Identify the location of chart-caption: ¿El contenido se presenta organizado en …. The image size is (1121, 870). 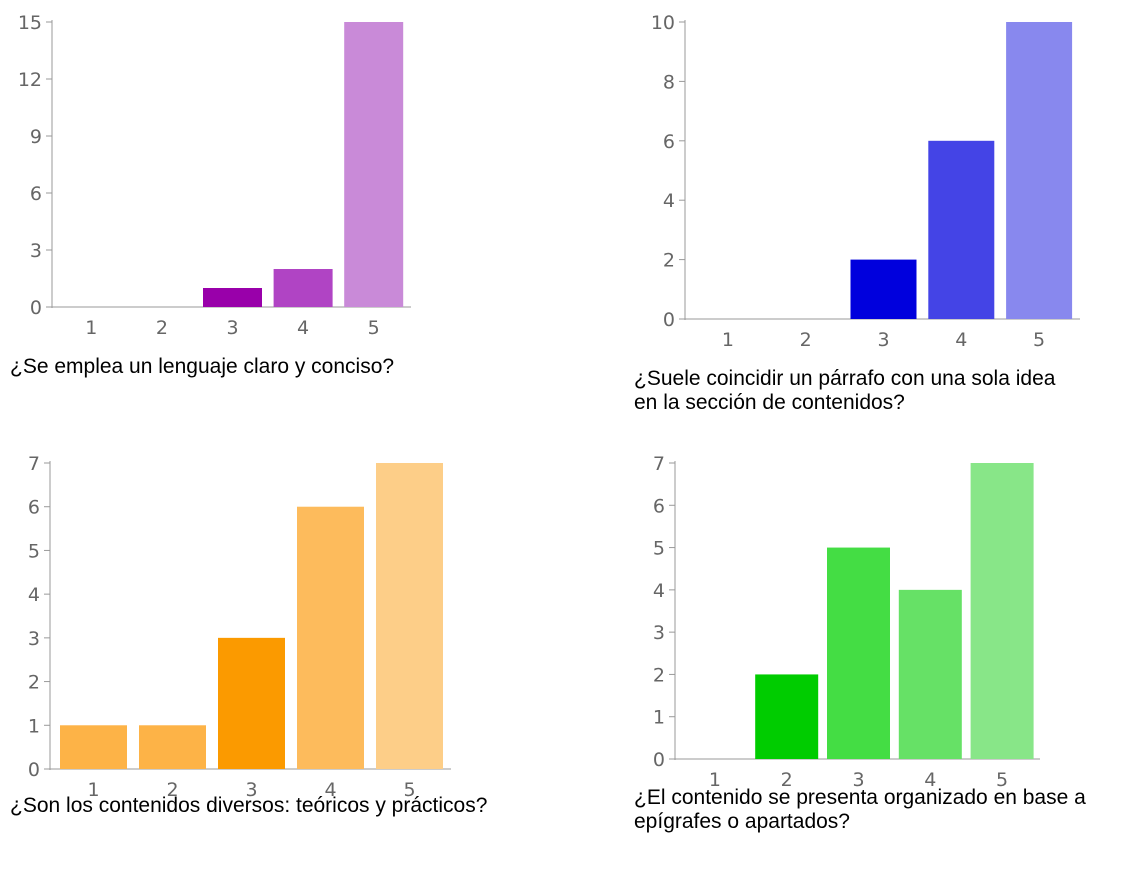
(860, 809).